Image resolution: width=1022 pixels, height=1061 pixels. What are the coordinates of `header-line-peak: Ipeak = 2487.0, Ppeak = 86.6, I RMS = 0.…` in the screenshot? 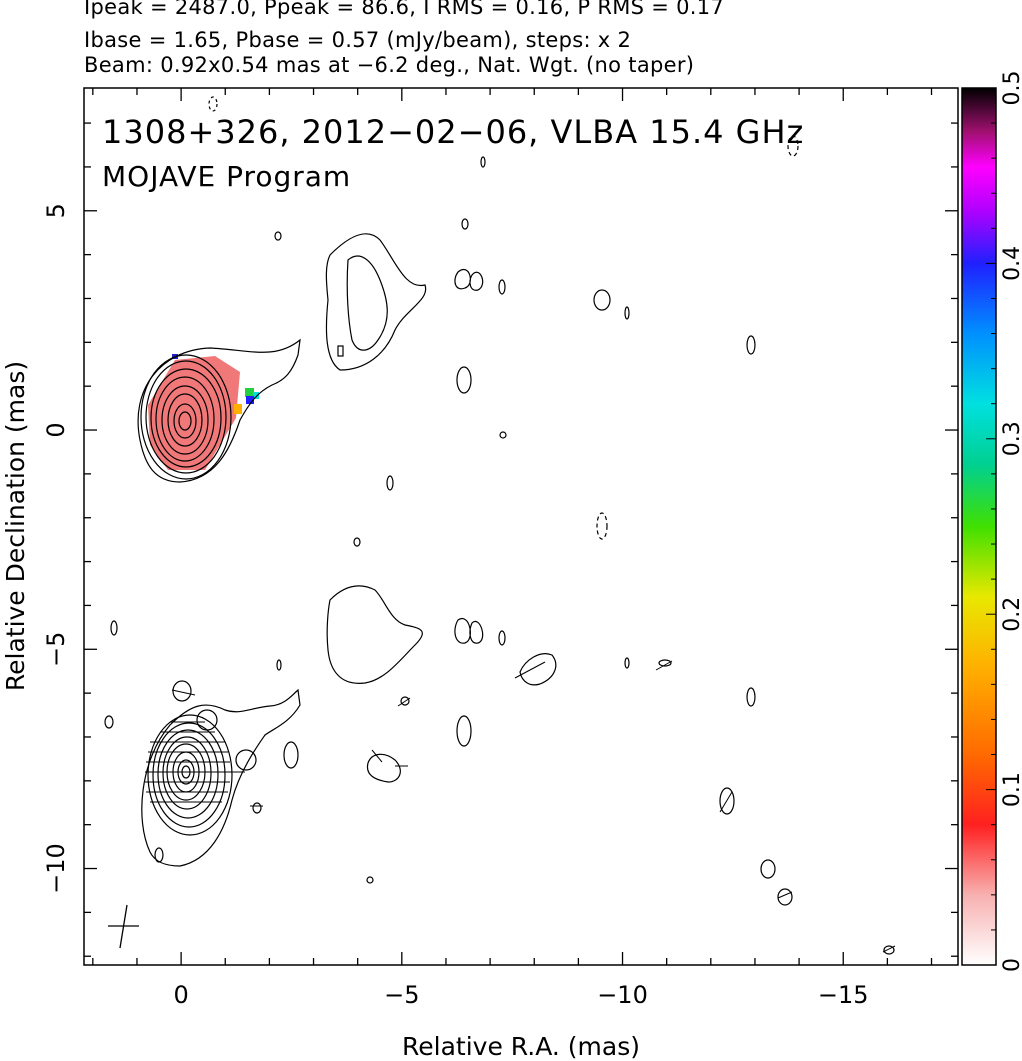 It's located at (404, 9).